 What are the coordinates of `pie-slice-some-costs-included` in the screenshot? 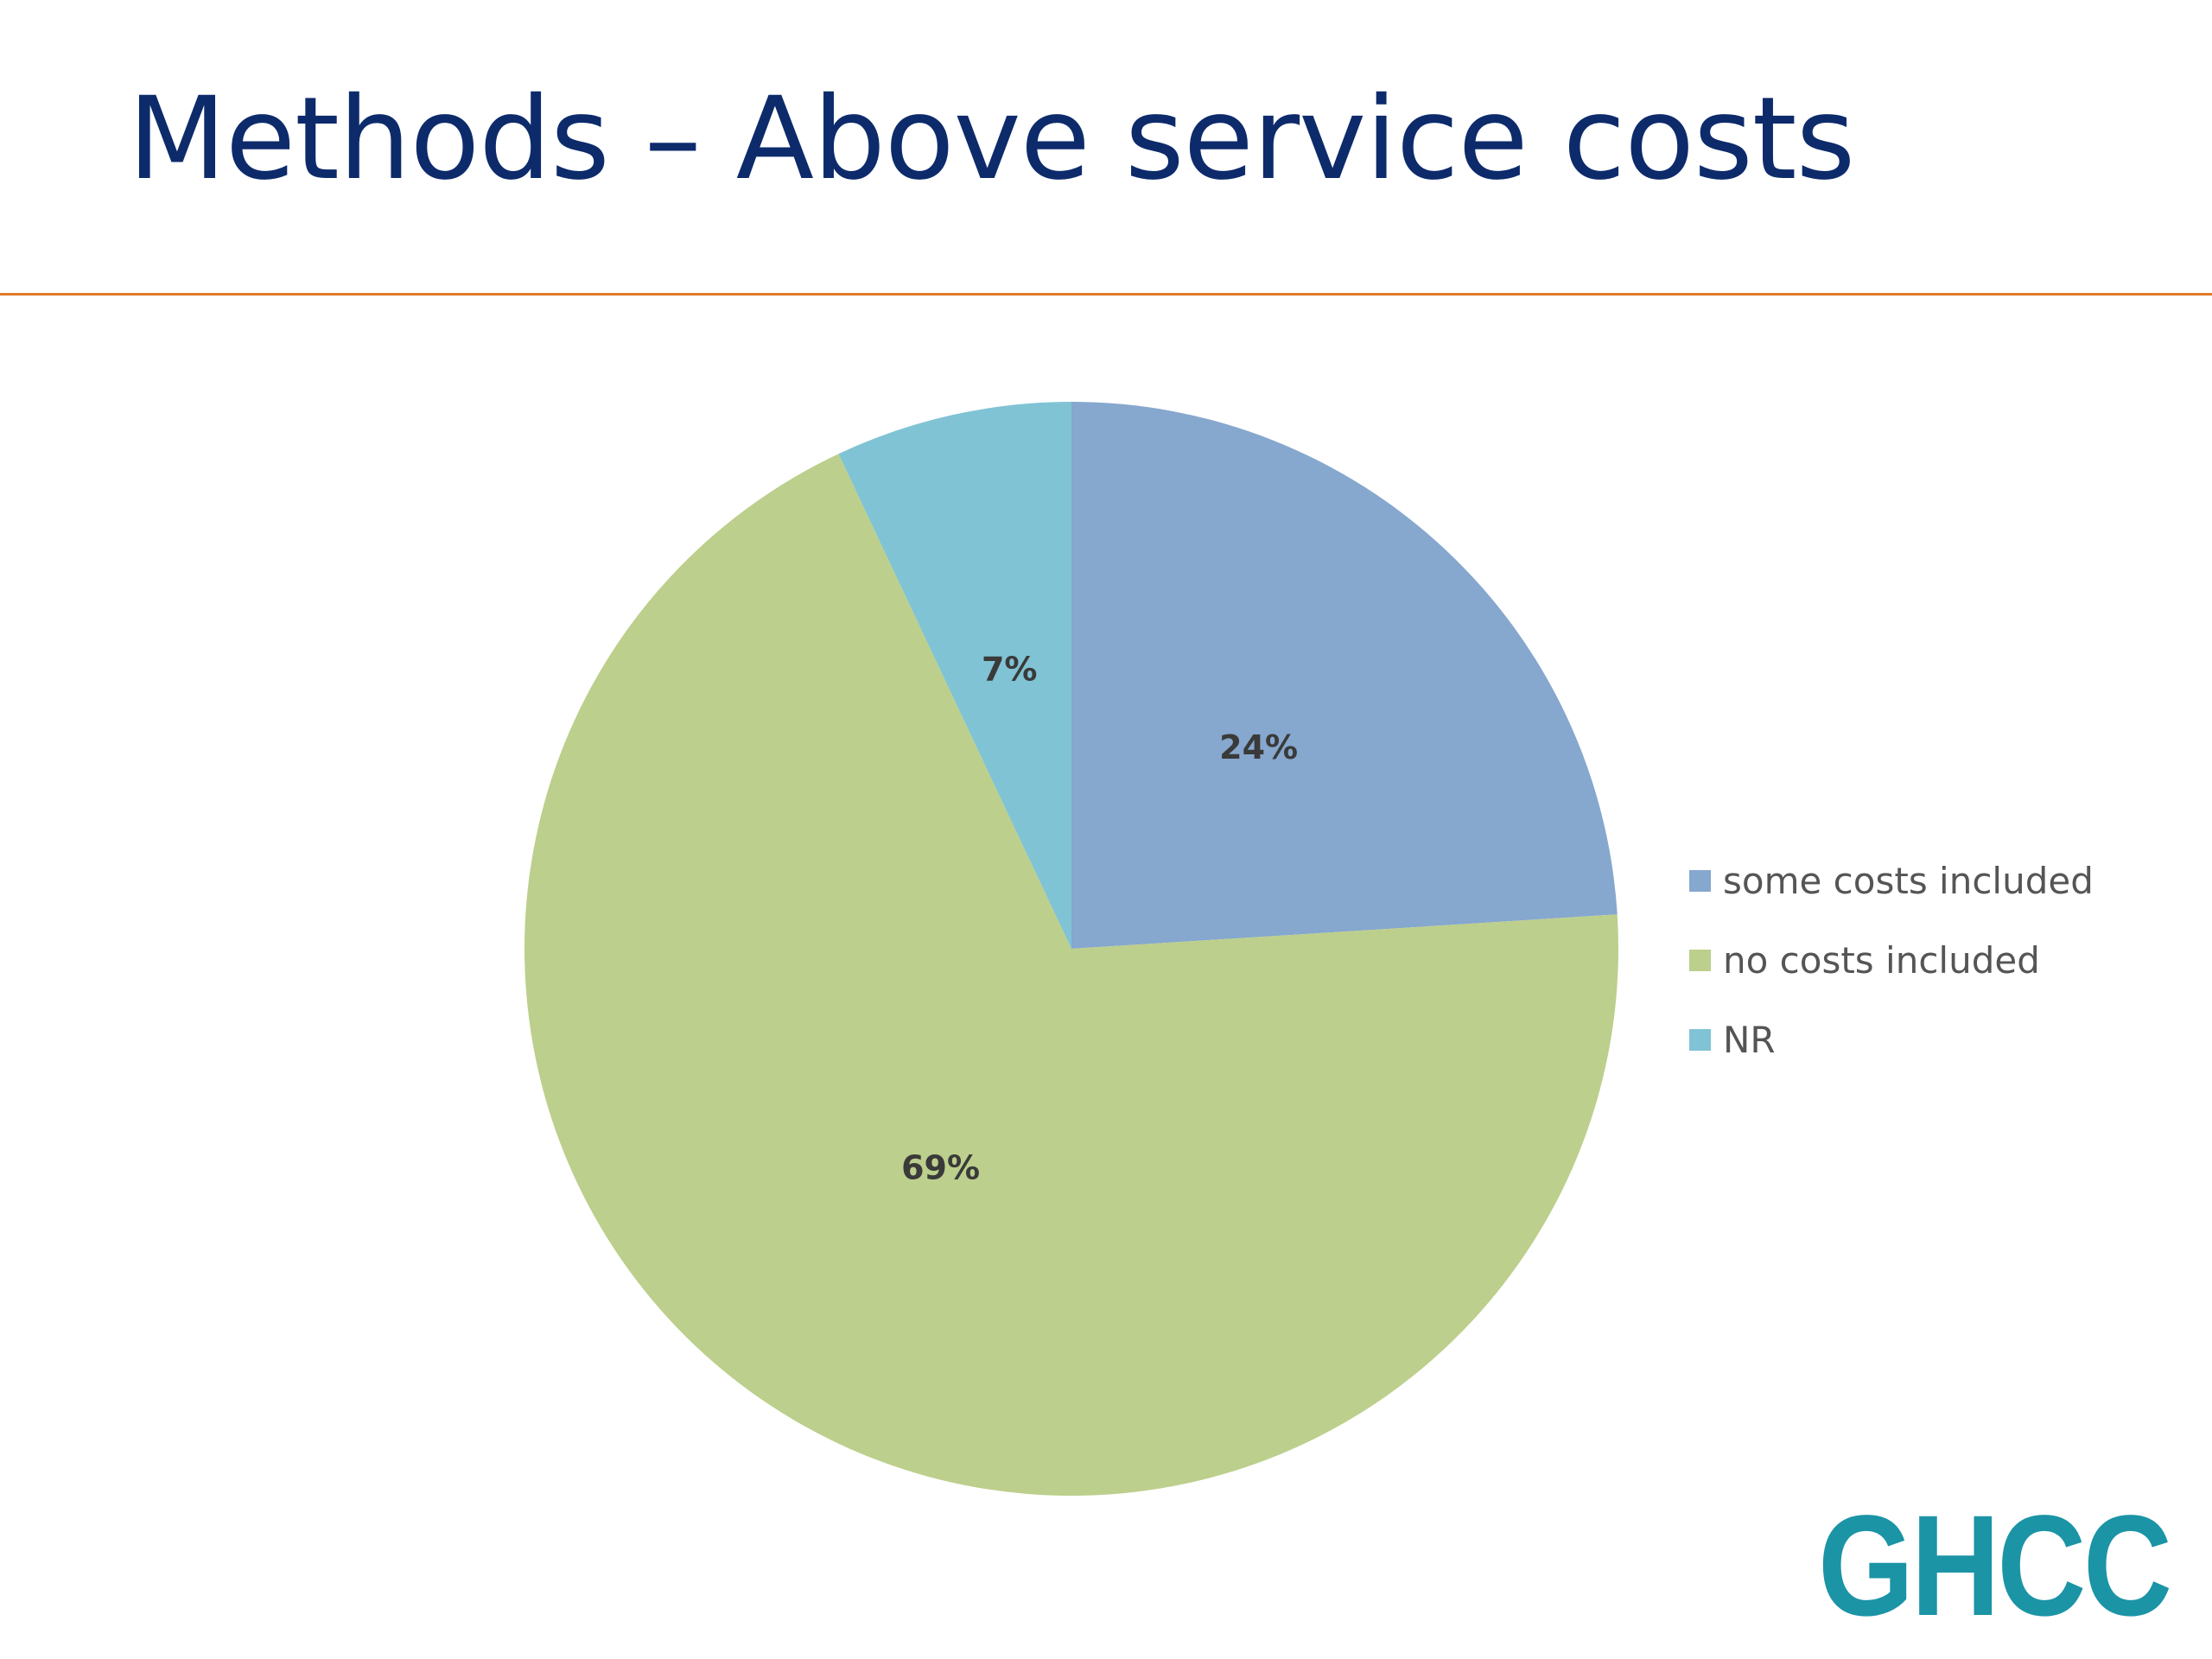 It's located at (1344, 675).